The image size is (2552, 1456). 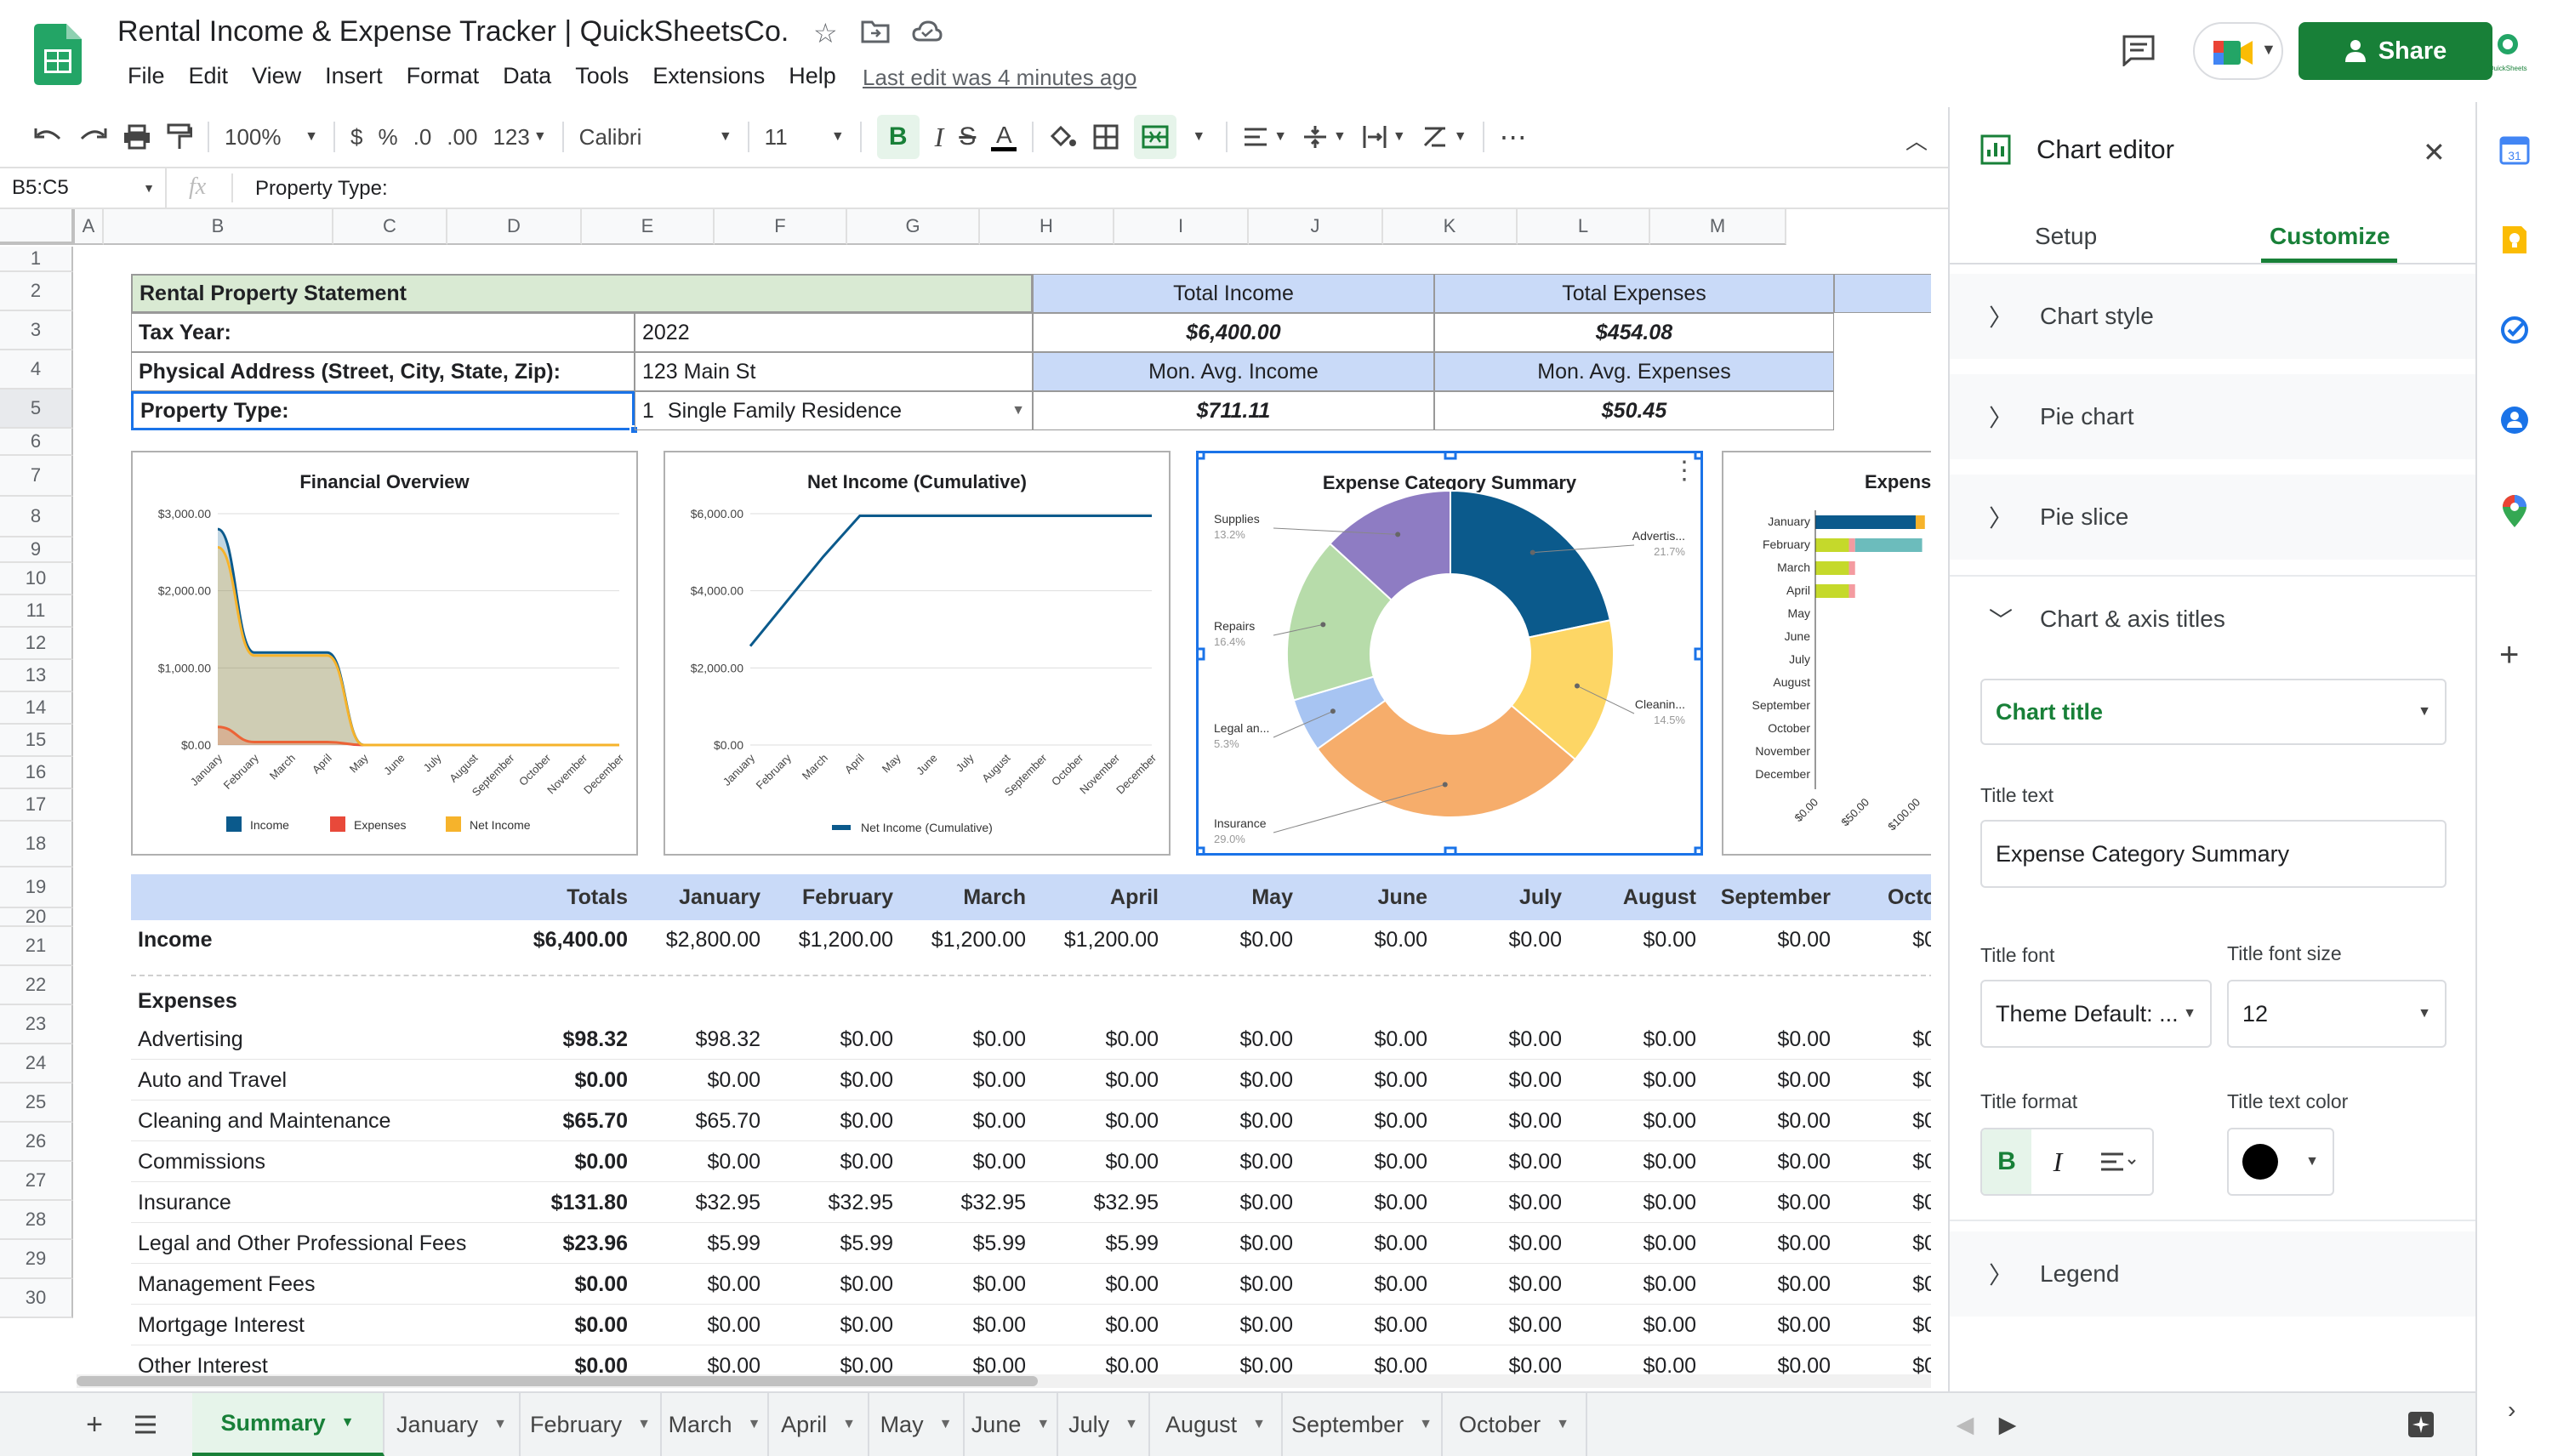 What do you see at coordinates (2510, 655) in the screenshot?
I see `add-addon-icon: +` at bounding box center [2510, 655].